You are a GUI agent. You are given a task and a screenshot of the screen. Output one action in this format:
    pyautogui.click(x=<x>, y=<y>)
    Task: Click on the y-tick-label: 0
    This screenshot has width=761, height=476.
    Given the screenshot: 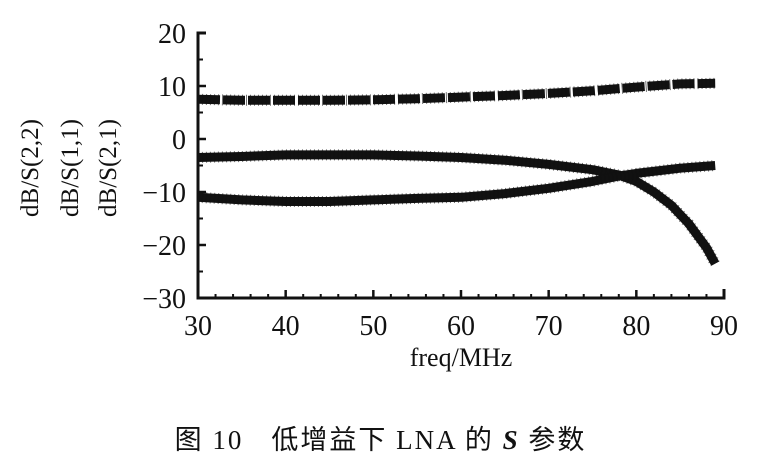 What is the action you would take?
    pyautogui.click(x=179, y=140)
    